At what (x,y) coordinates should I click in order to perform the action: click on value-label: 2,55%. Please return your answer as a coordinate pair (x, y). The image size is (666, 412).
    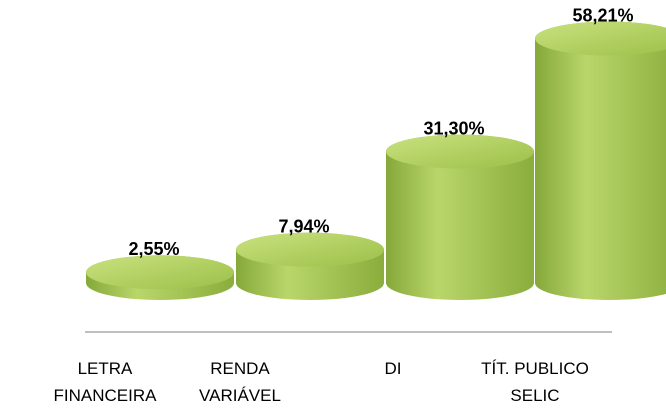
    Looking at the image, I should click on (153, 249).